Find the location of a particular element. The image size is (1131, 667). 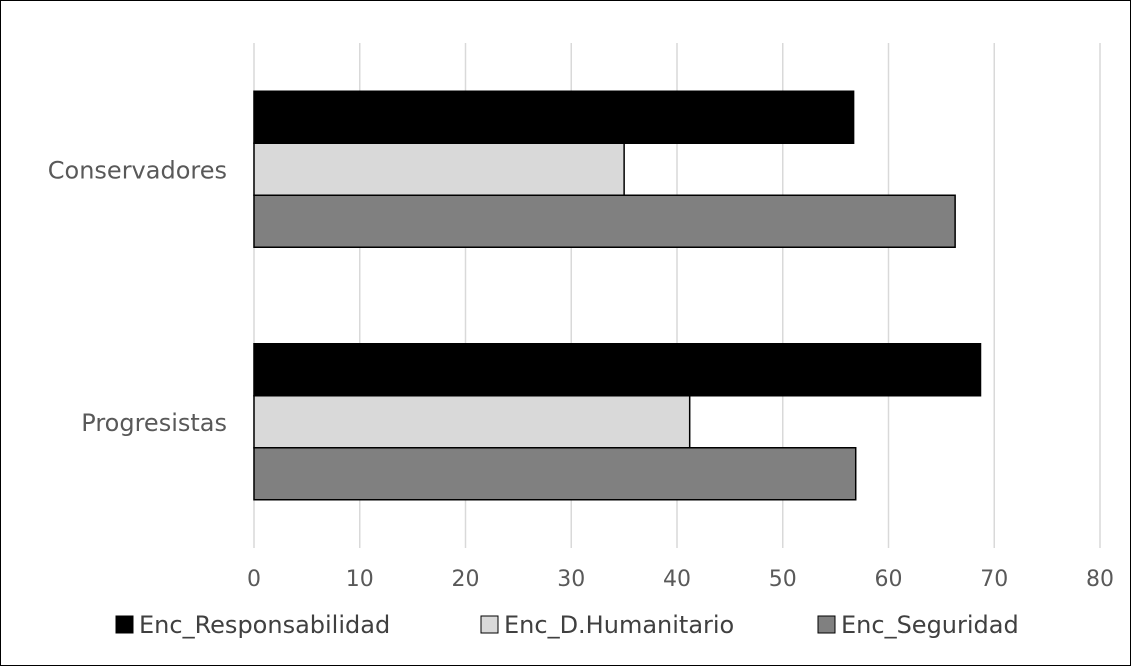

x-tick-label: 70 is located at coordinates (994, 579).